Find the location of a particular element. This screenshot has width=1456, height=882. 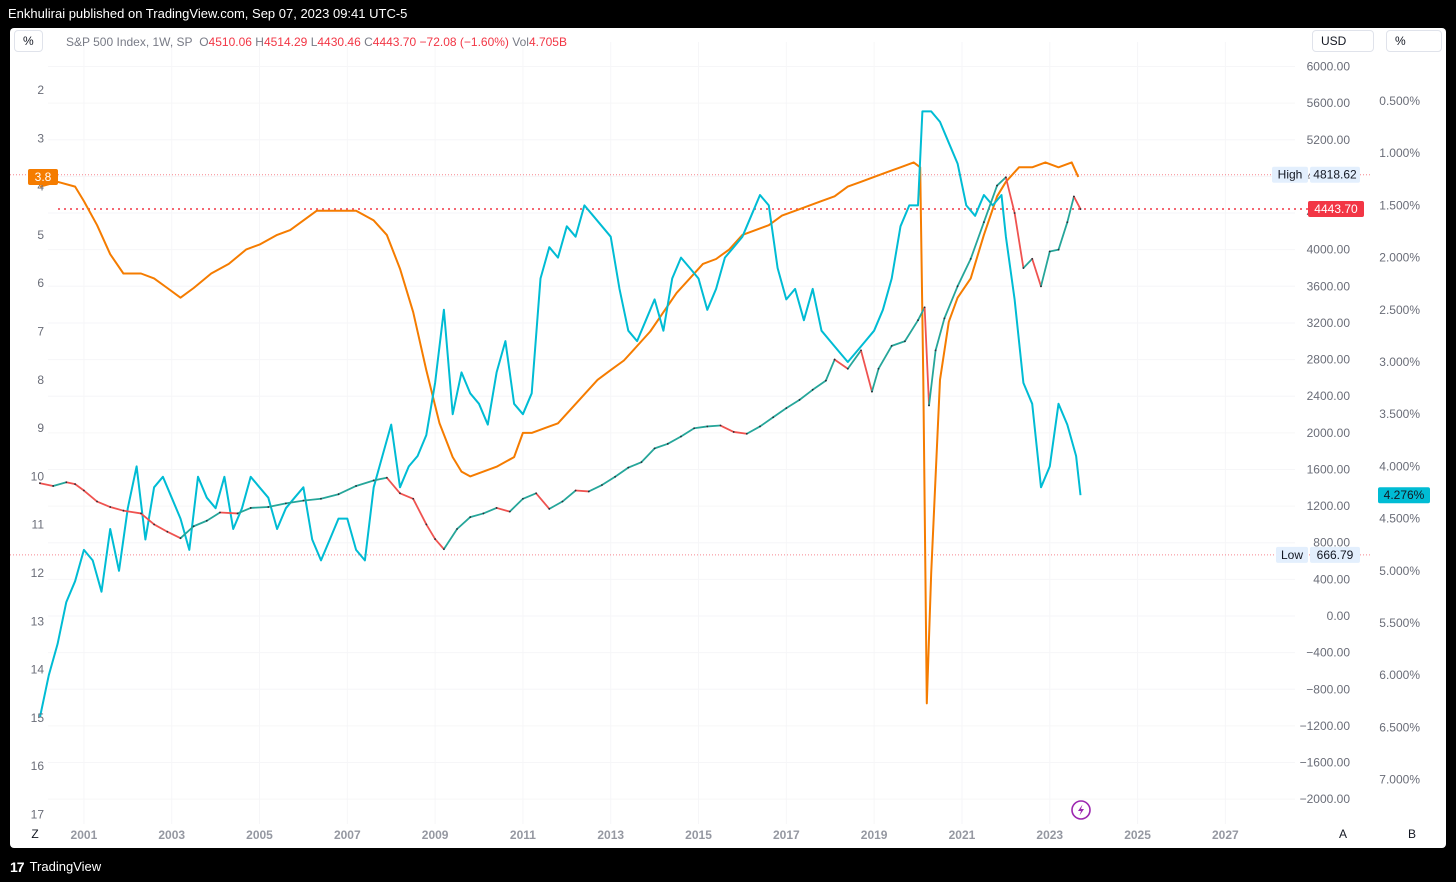

orange-last-badge-bg is located at coordinates (43, 176).